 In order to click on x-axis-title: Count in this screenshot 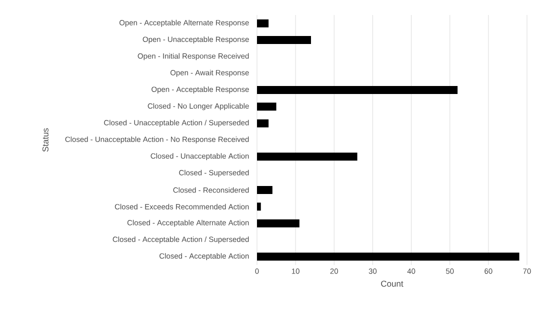, I will do `click(392, 283)`.